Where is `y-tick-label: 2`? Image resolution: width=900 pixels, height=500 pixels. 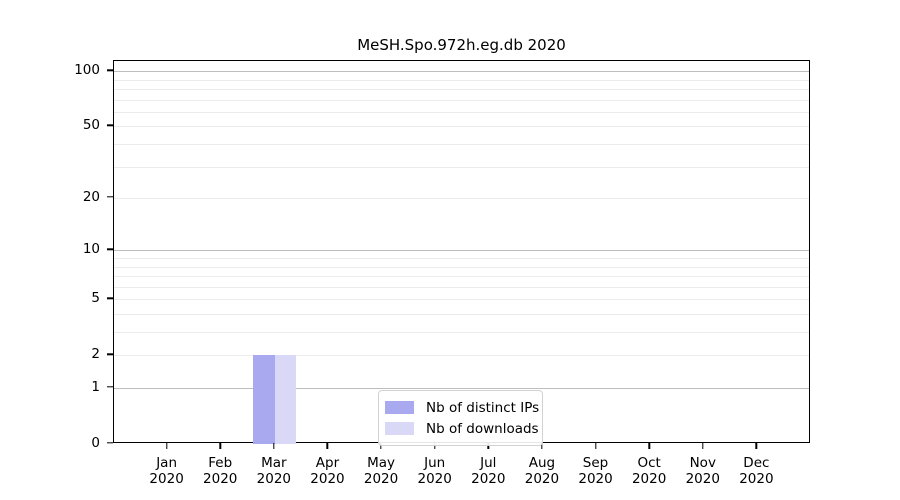 y-tick-label: 2 is located at coordinates (95, 354).